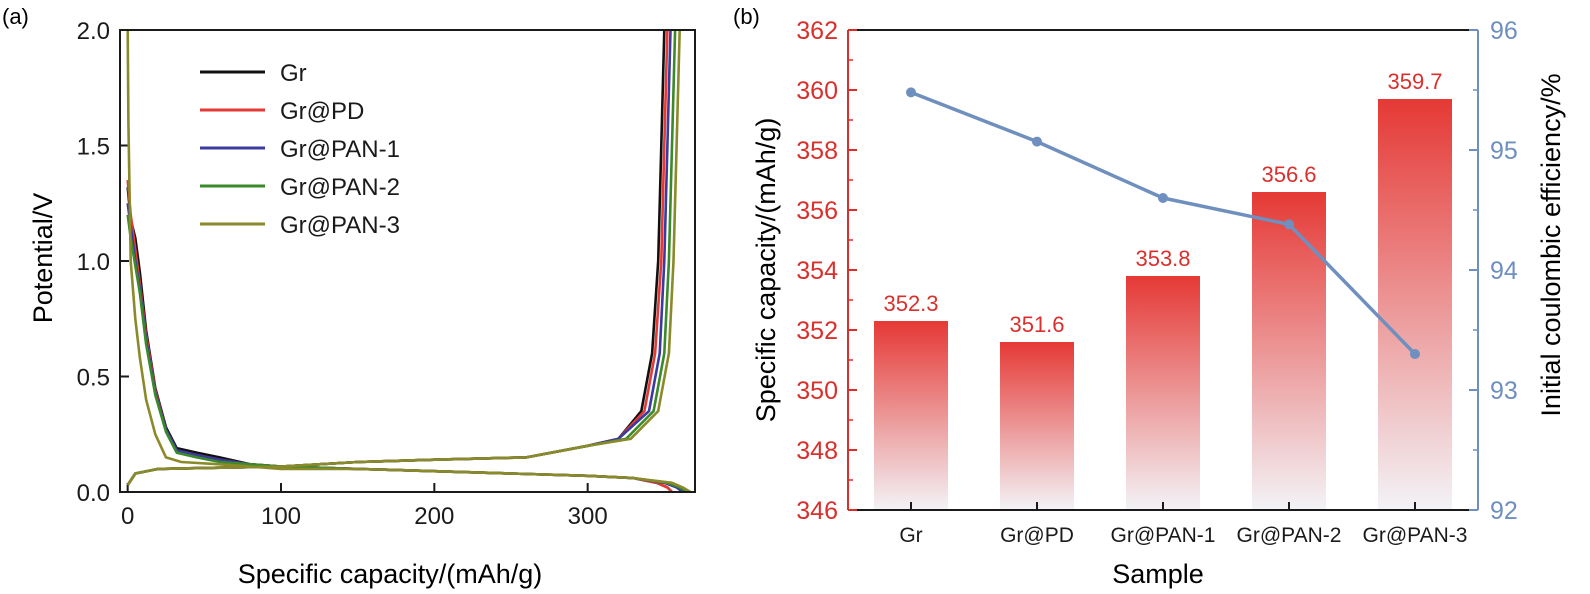 The width and height of the screenshot is (1590, 594). What do you see at coordinates (817, 331) in the screenshot?
I see `b-ytick-label: 352` at bounding box center [817, 331].